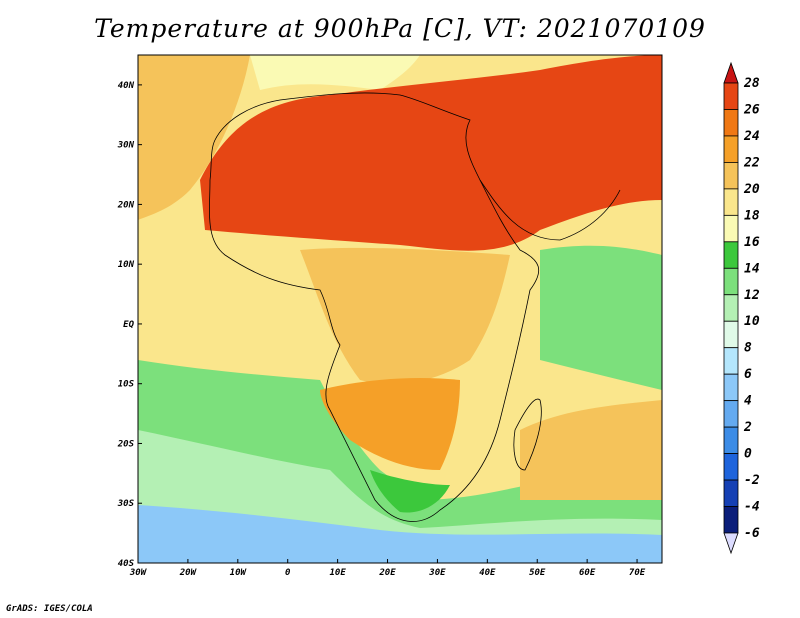  I want to click on region-far-south-ocean, so click(400, 534).